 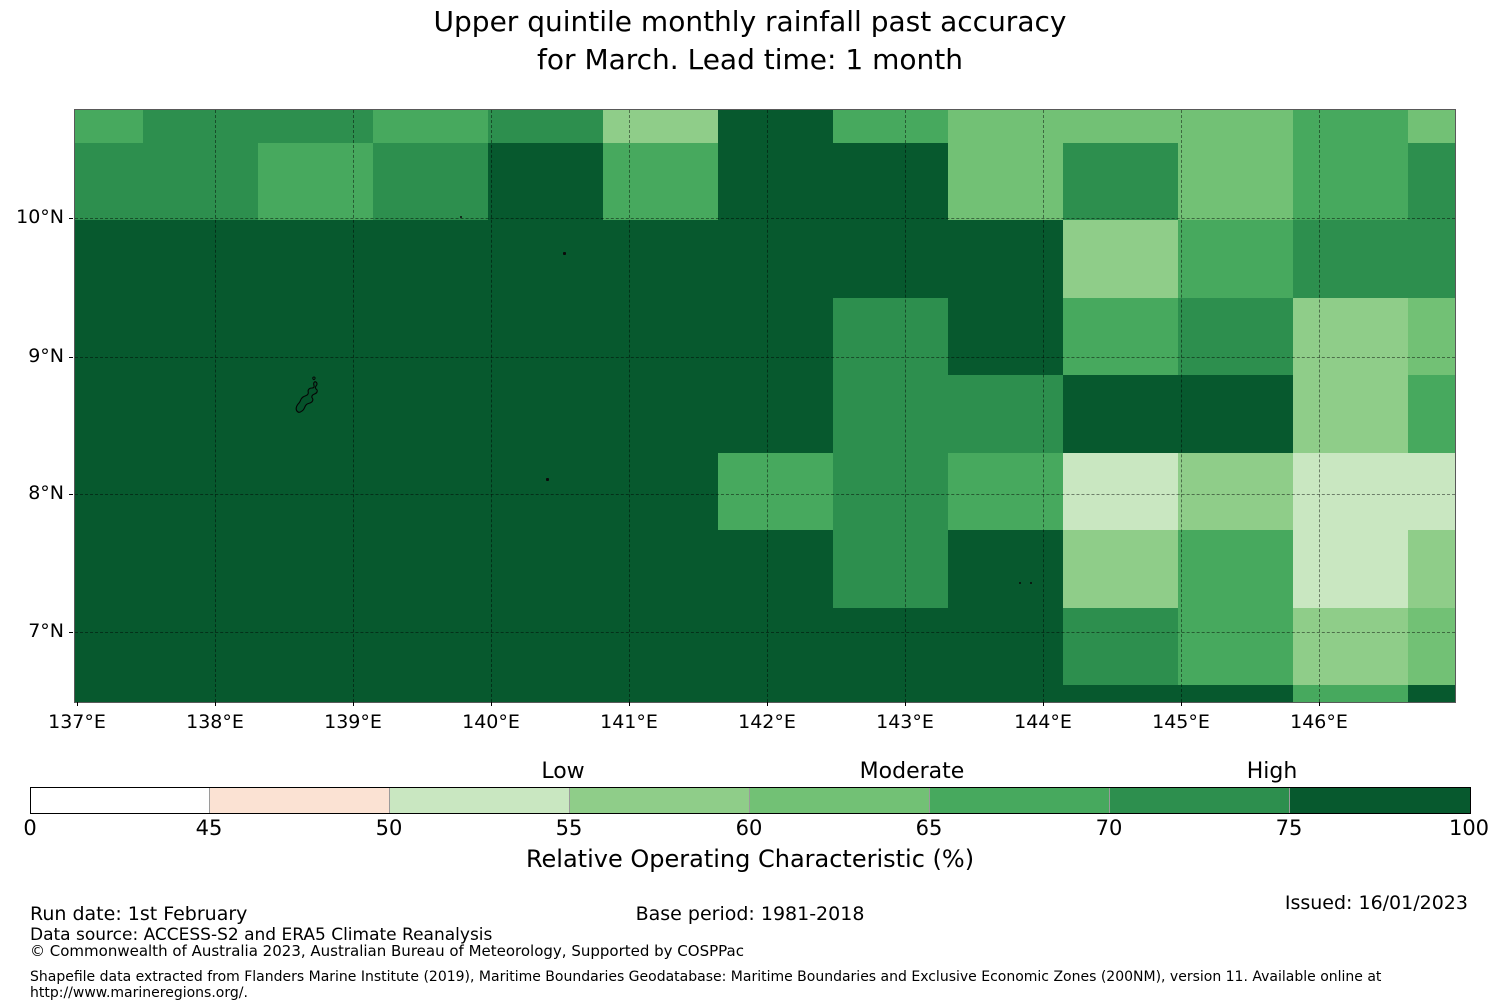 I want to click on heatmap-cell-r1c11, so click(x=1350, y=181).